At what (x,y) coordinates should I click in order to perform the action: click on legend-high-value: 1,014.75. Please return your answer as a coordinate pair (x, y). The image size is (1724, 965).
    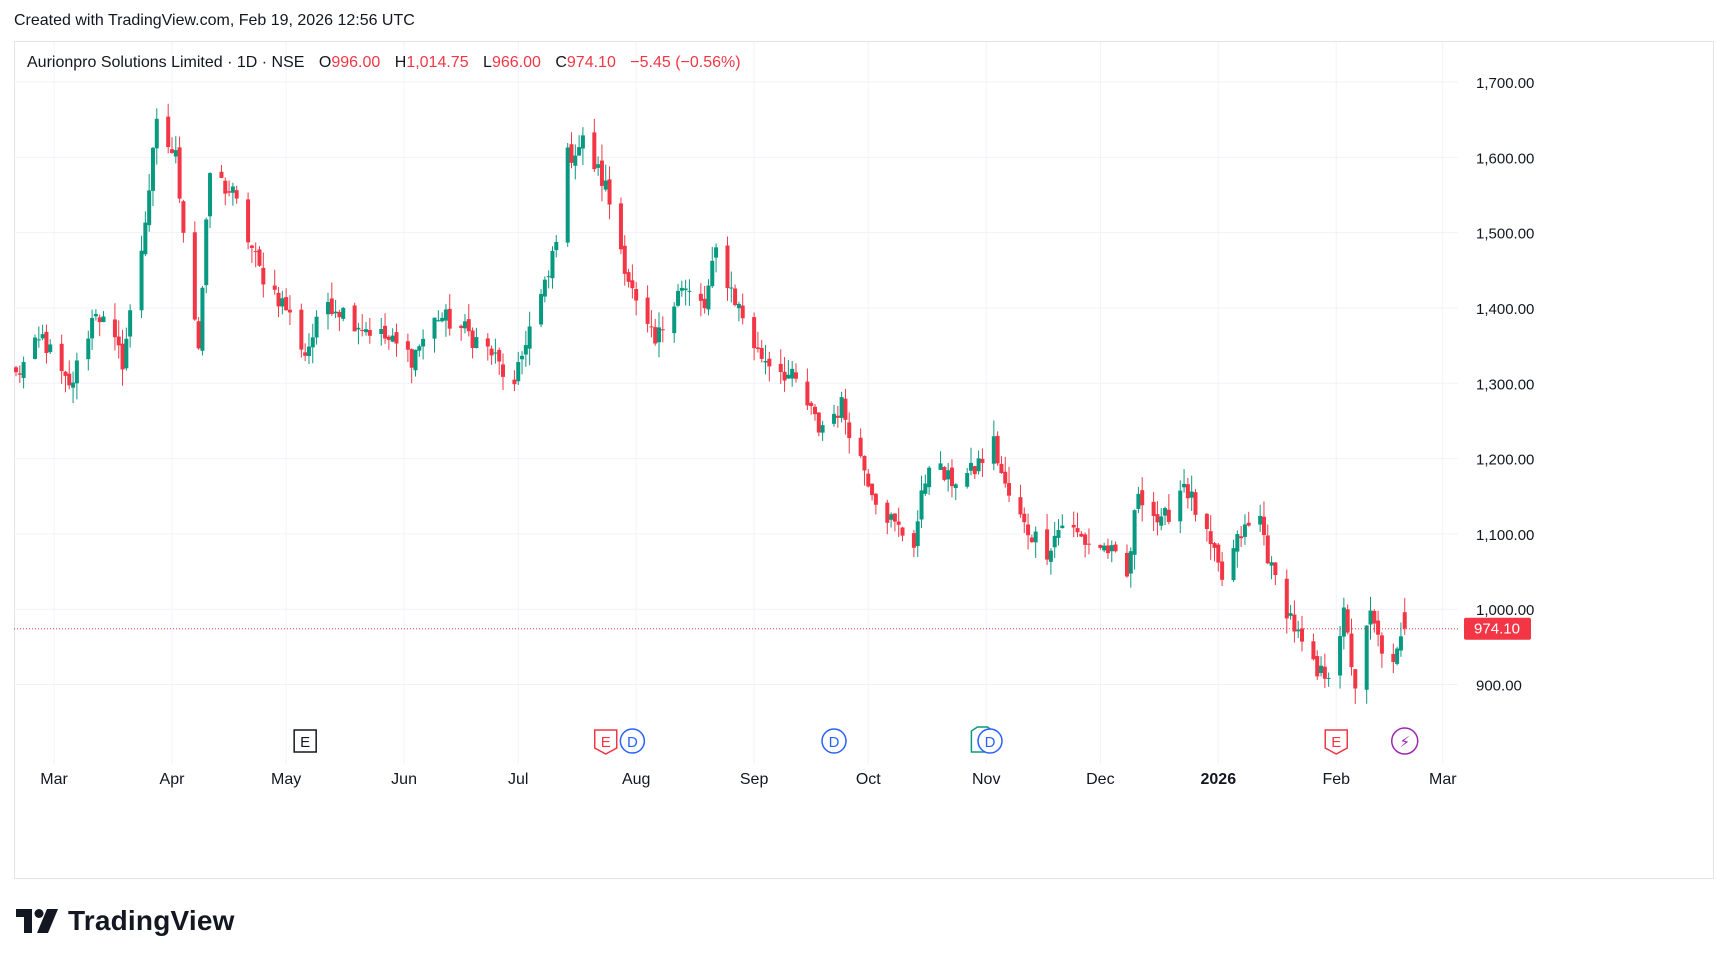
    Looking at the image, I should click on (437, 62).